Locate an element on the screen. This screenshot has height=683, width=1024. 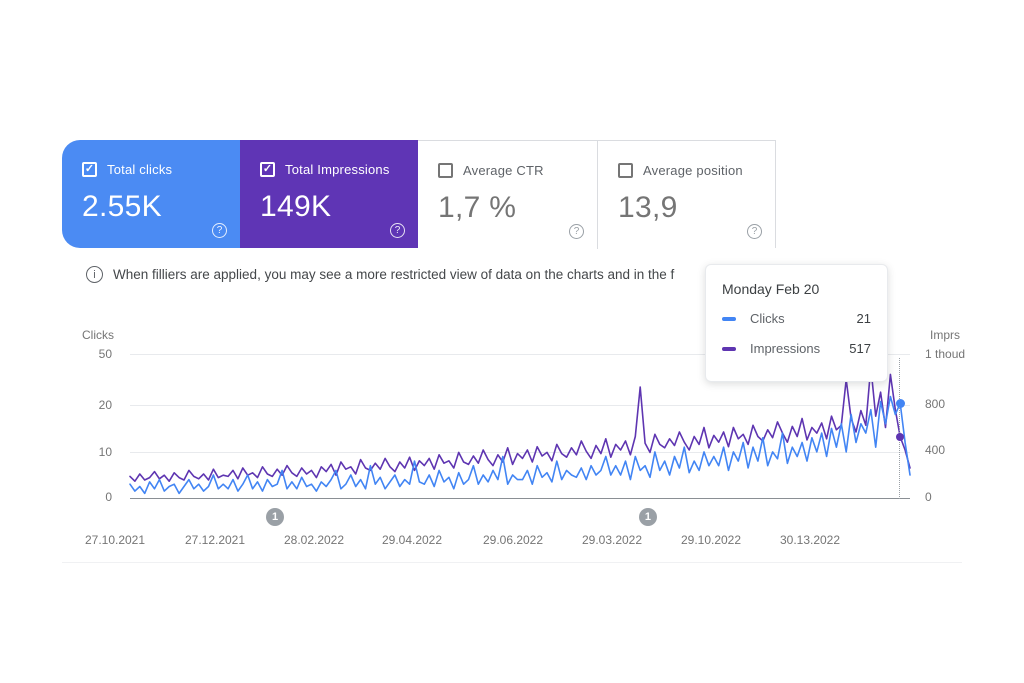
left-axis-title: Clicks is located at coordinates (98, 335).